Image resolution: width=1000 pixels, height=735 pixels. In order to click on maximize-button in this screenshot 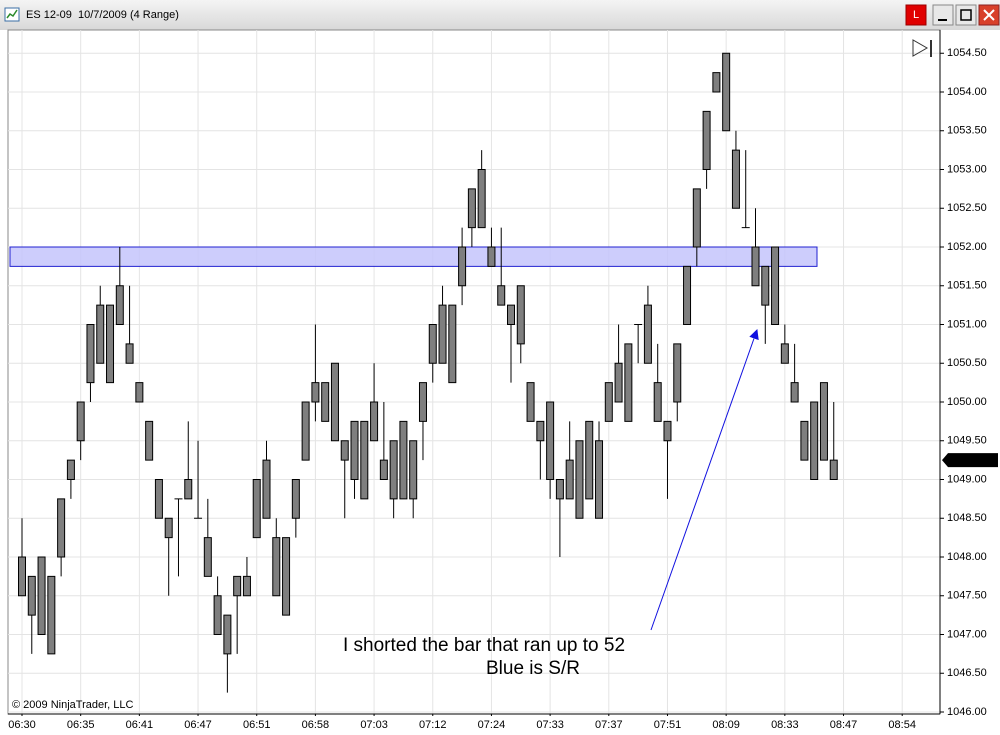, I will do `click(966, 15)`.